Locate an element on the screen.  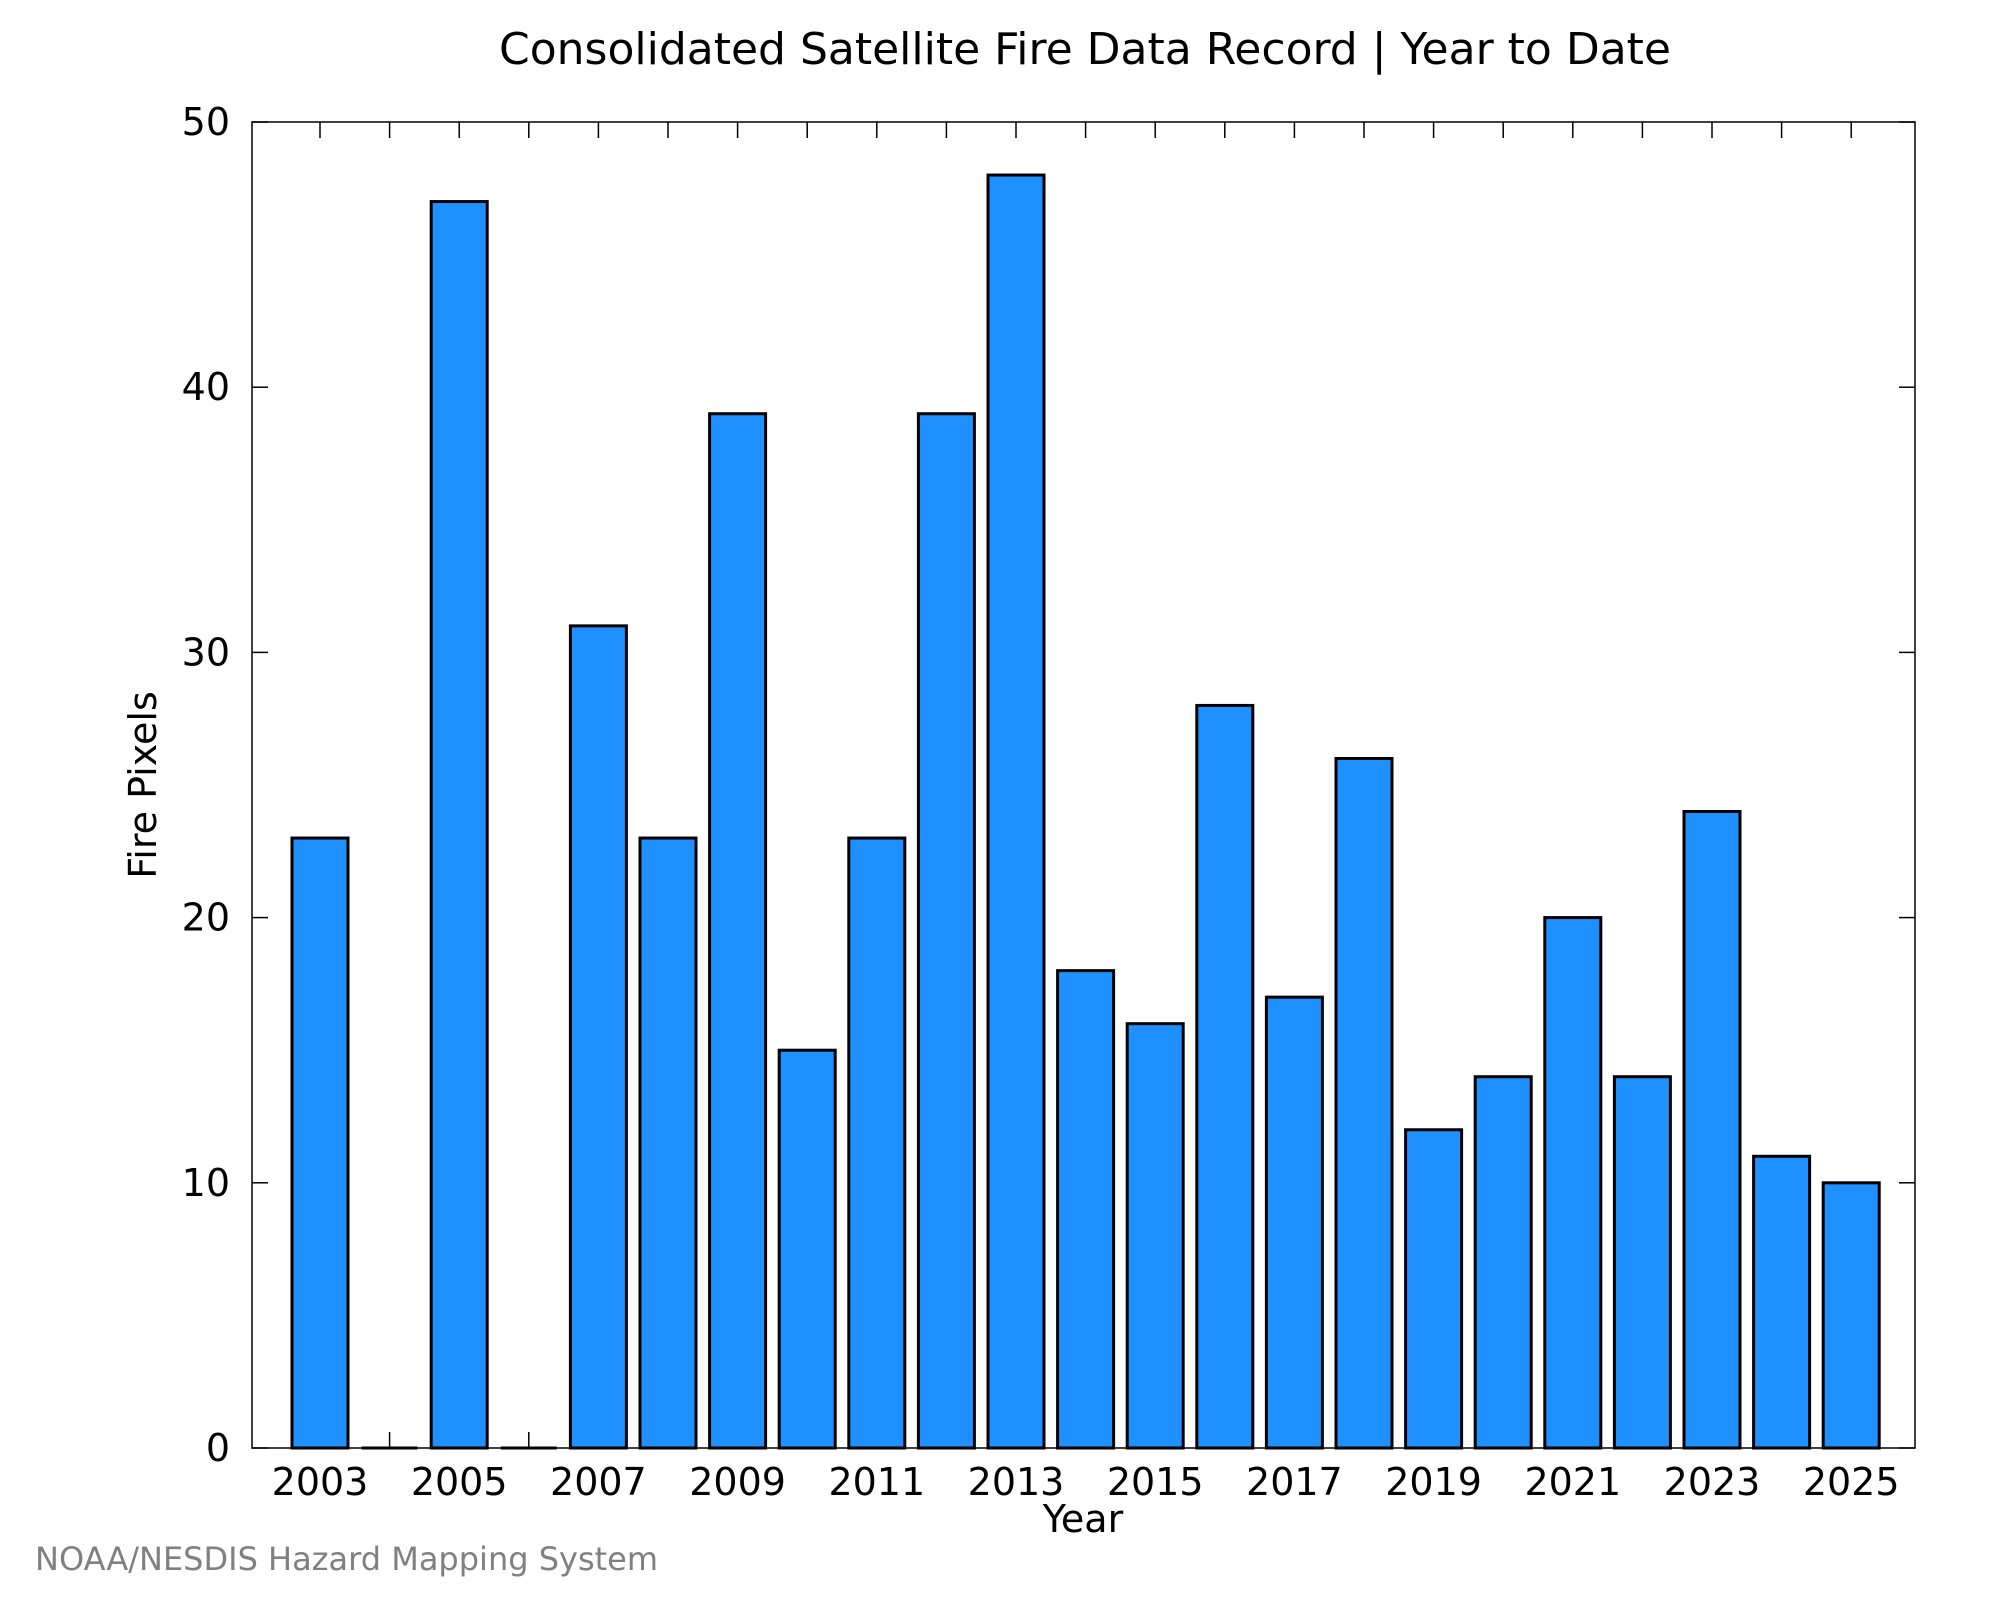
x-tick-label: 2011 is located at coordinates (876, 1482).